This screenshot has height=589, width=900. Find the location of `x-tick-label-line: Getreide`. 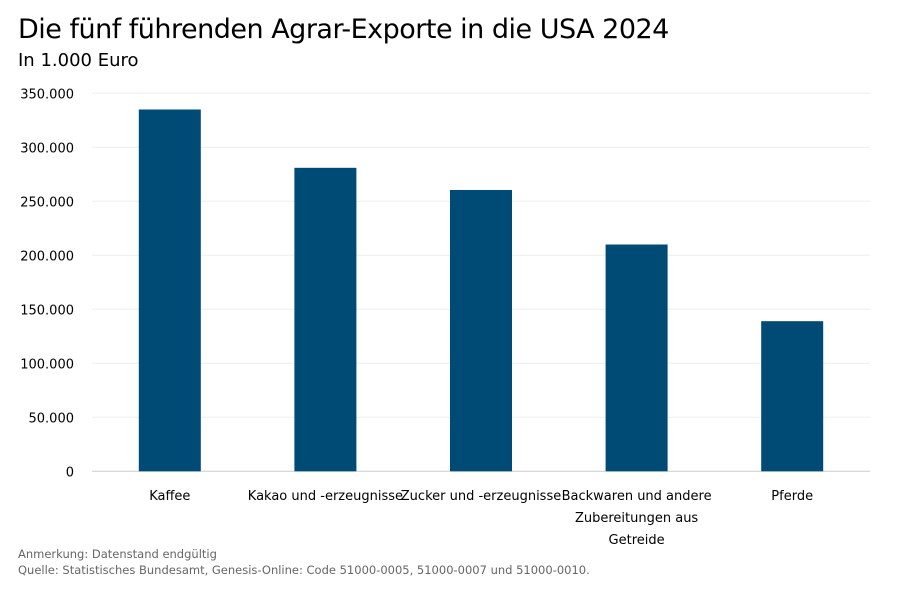

x-tick-label-line: Getreide is located at coordinates (637, 540).